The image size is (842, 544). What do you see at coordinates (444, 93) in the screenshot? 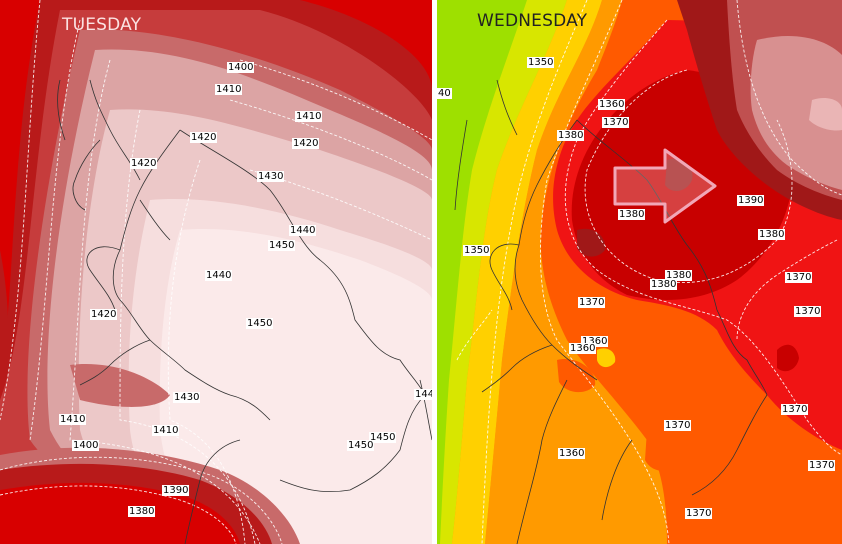
I see `contour-label: 40` at bounding box center [444, 93].